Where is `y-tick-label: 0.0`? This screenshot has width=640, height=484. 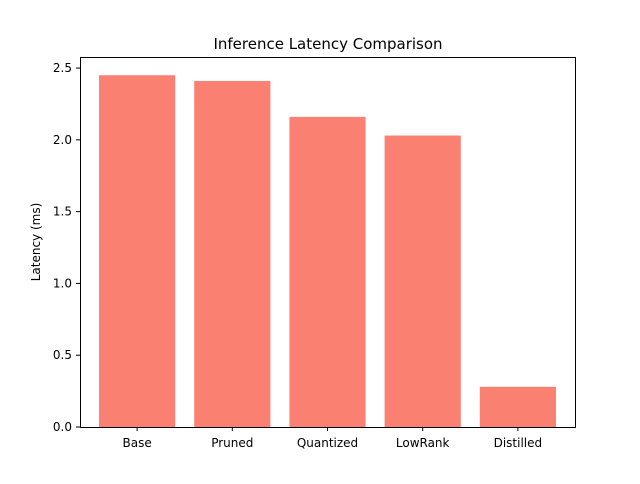
y-tick-label: 0.0 is located at coordinates (62, 427).